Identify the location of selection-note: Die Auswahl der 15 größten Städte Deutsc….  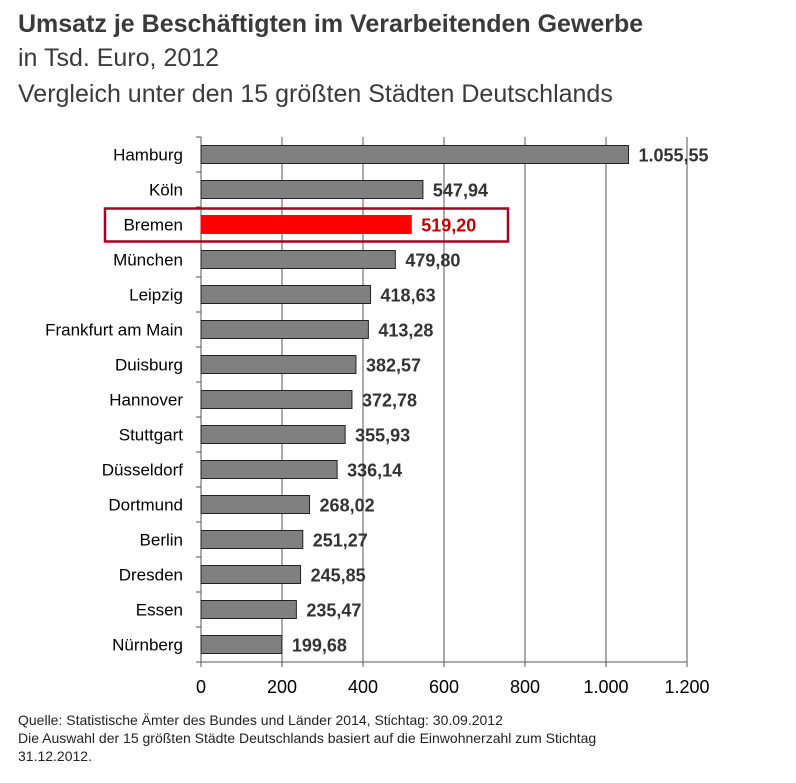
(307, 738).